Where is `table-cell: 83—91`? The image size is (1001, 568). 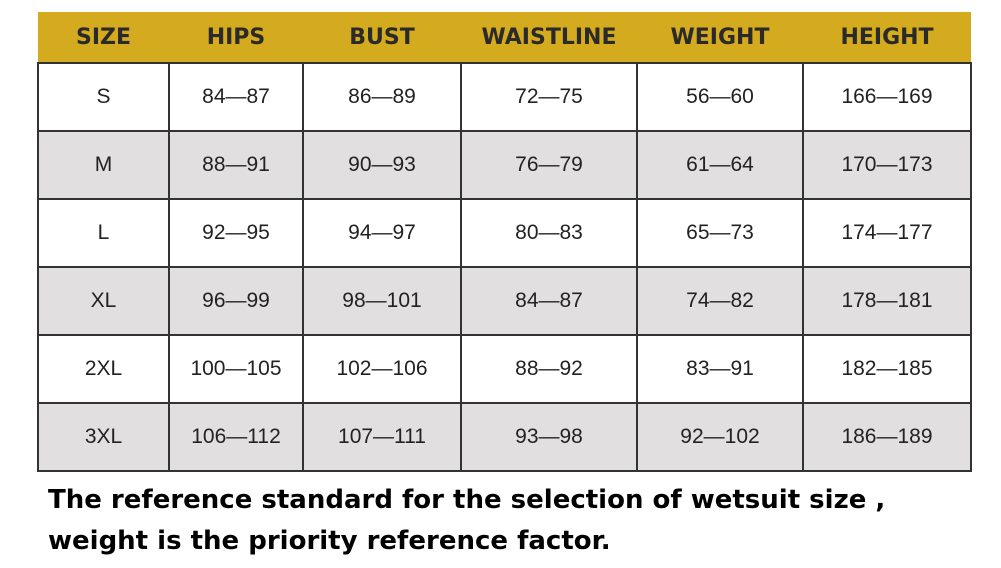
table-cell: 83—91 is located at coordinates (720, 369).